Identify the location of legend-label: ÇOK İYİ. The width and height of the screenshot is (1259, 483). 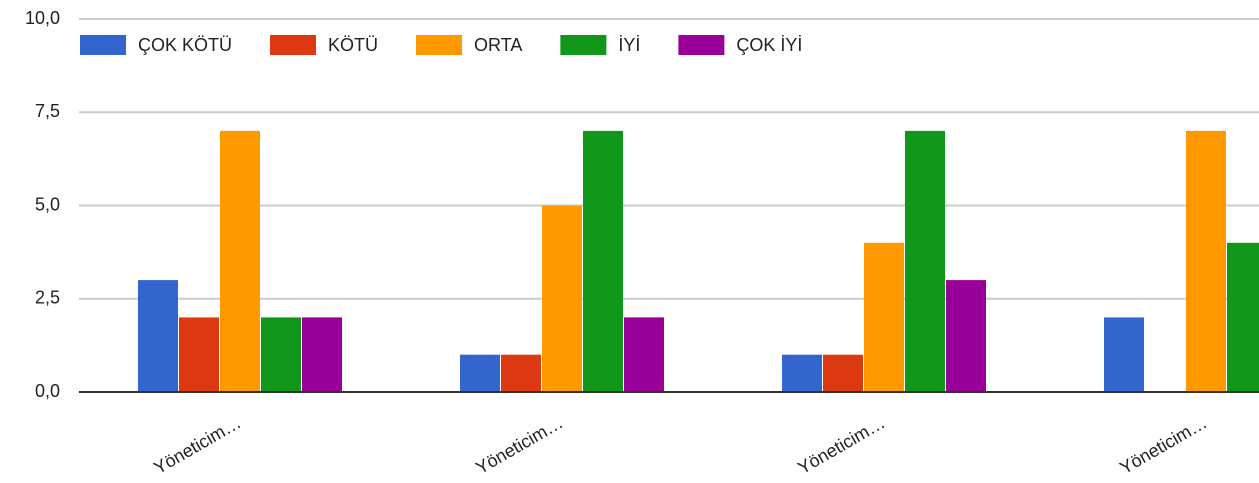
(769, 45).